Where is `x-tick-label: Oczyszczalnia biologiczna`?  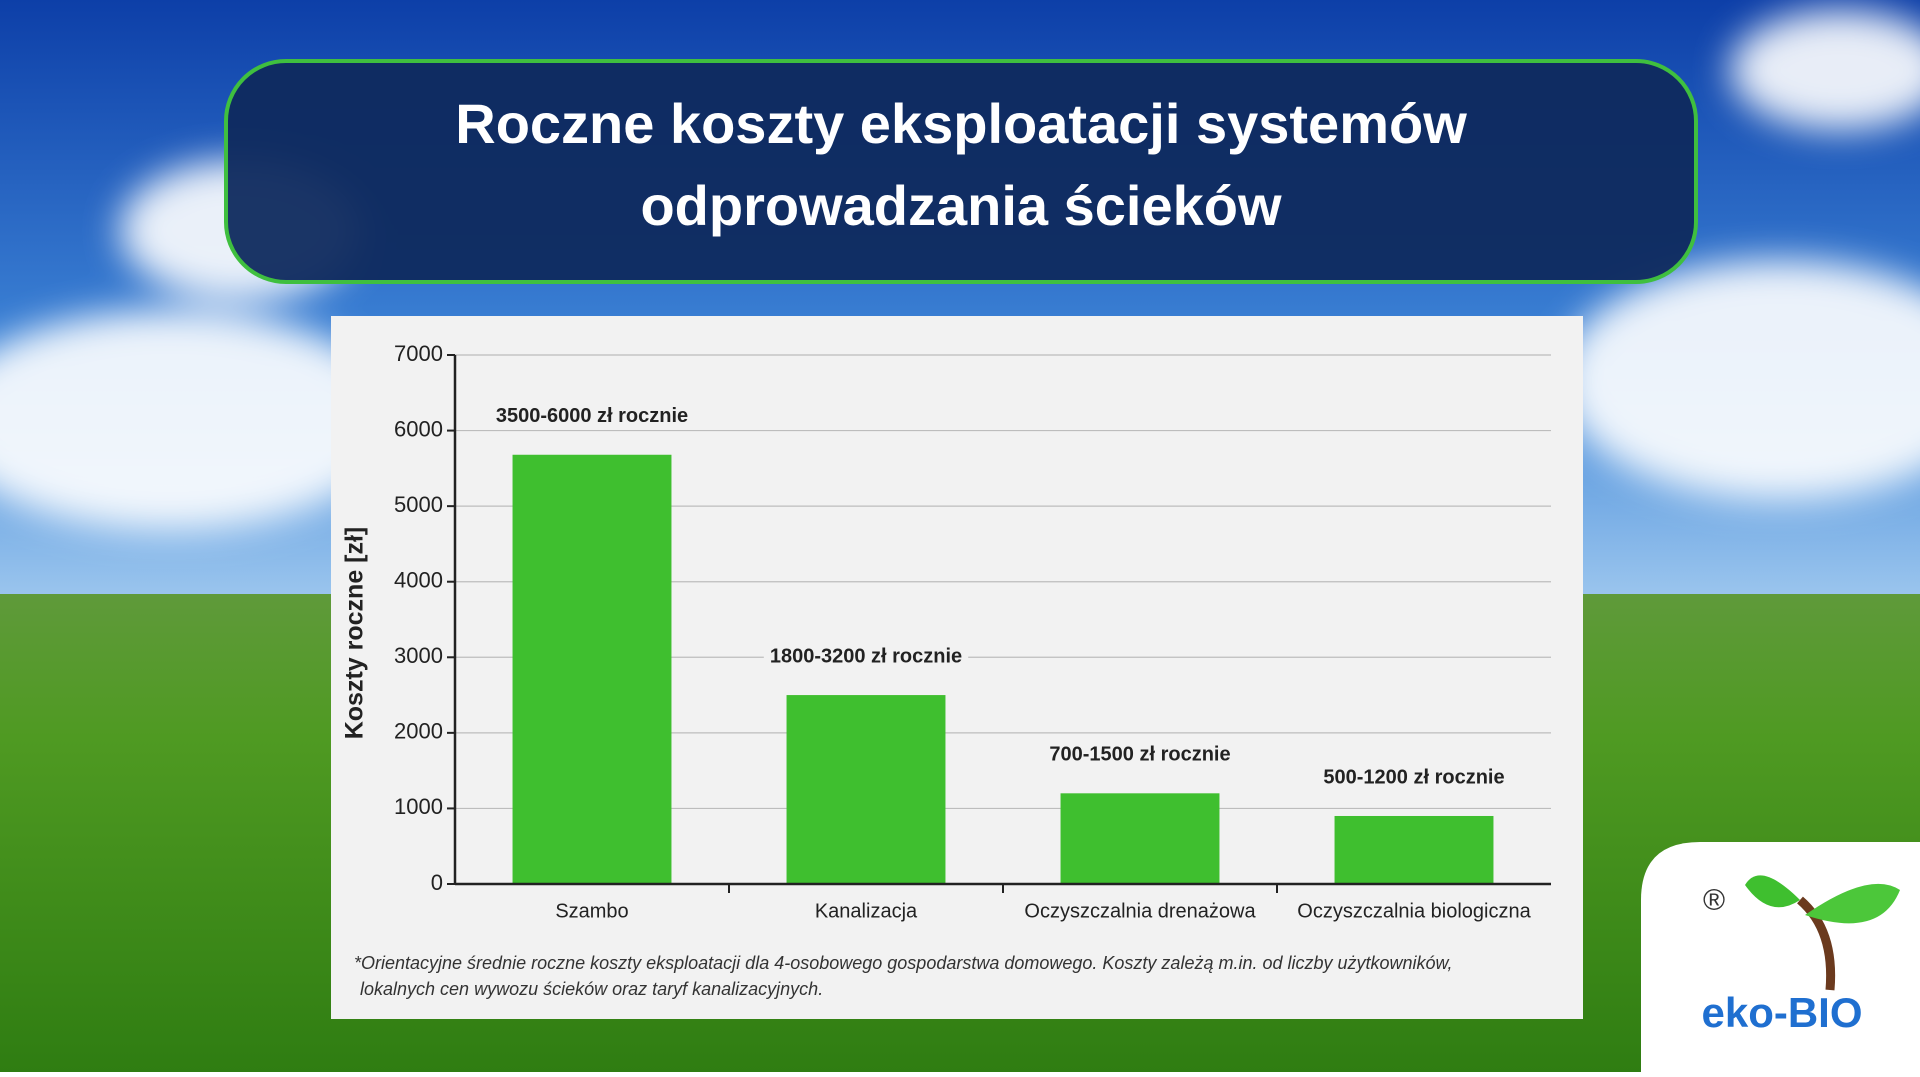 x-tick-label: Oczyszczalnia biologiczna is located at coordinates (1414, 911).